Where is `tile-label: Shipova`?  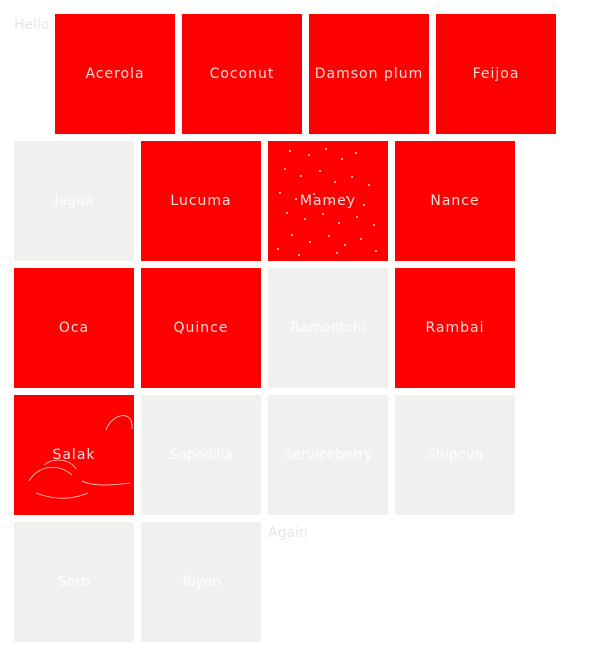
tile-label: Shipova is located at coordinates (455, 455).